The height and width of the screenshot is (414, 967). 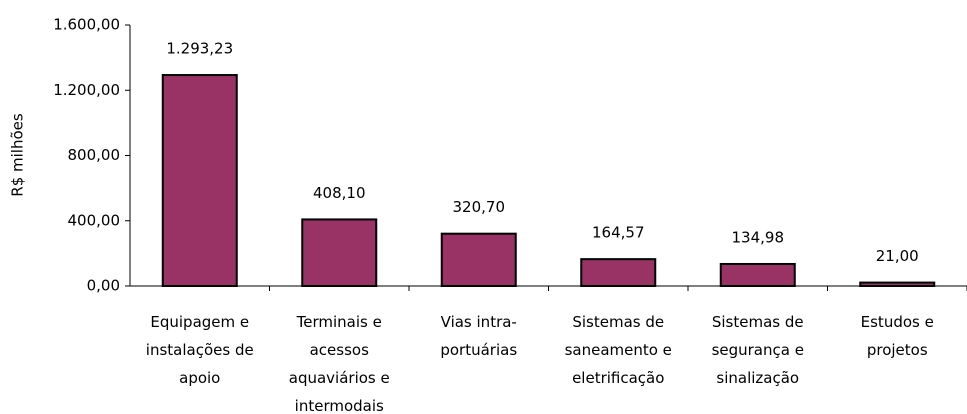 I want to click on data-label: 164,57, so click(x=618, y=233).